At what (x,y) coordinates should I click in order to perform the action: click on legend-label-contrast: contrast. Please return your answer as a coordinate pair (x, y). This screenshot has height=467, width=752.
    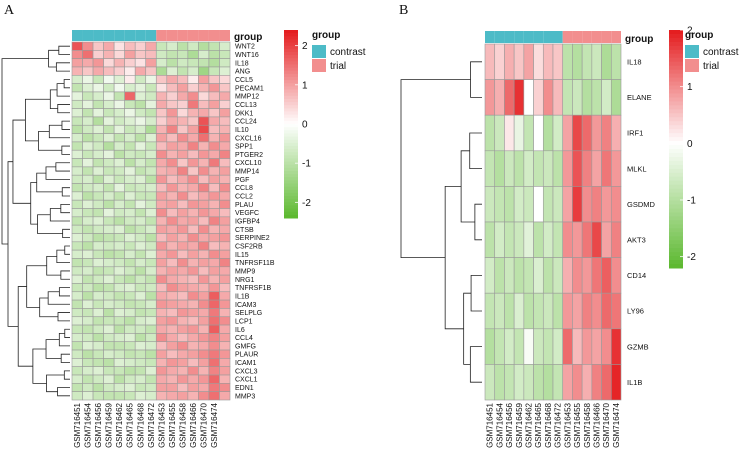
    Looking at the image, I should click on (348, 52).